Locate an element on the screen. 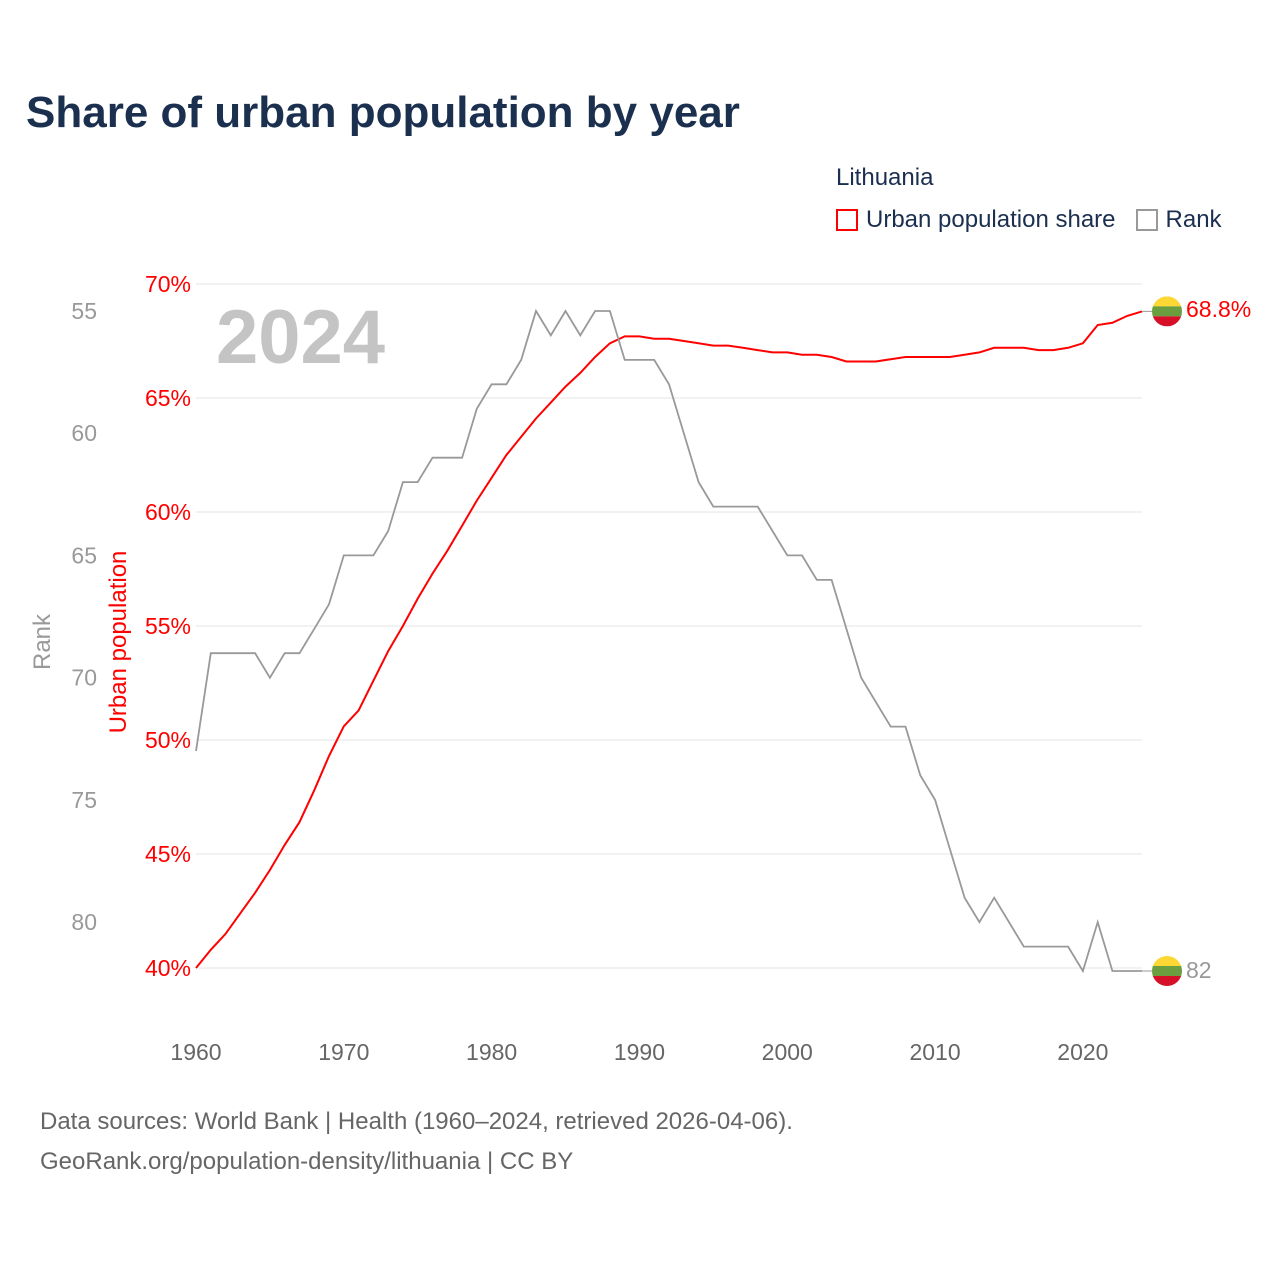 The image size is (1280, 1280). chart-title: Share of urban population by year is located at coordinates (383, 112).